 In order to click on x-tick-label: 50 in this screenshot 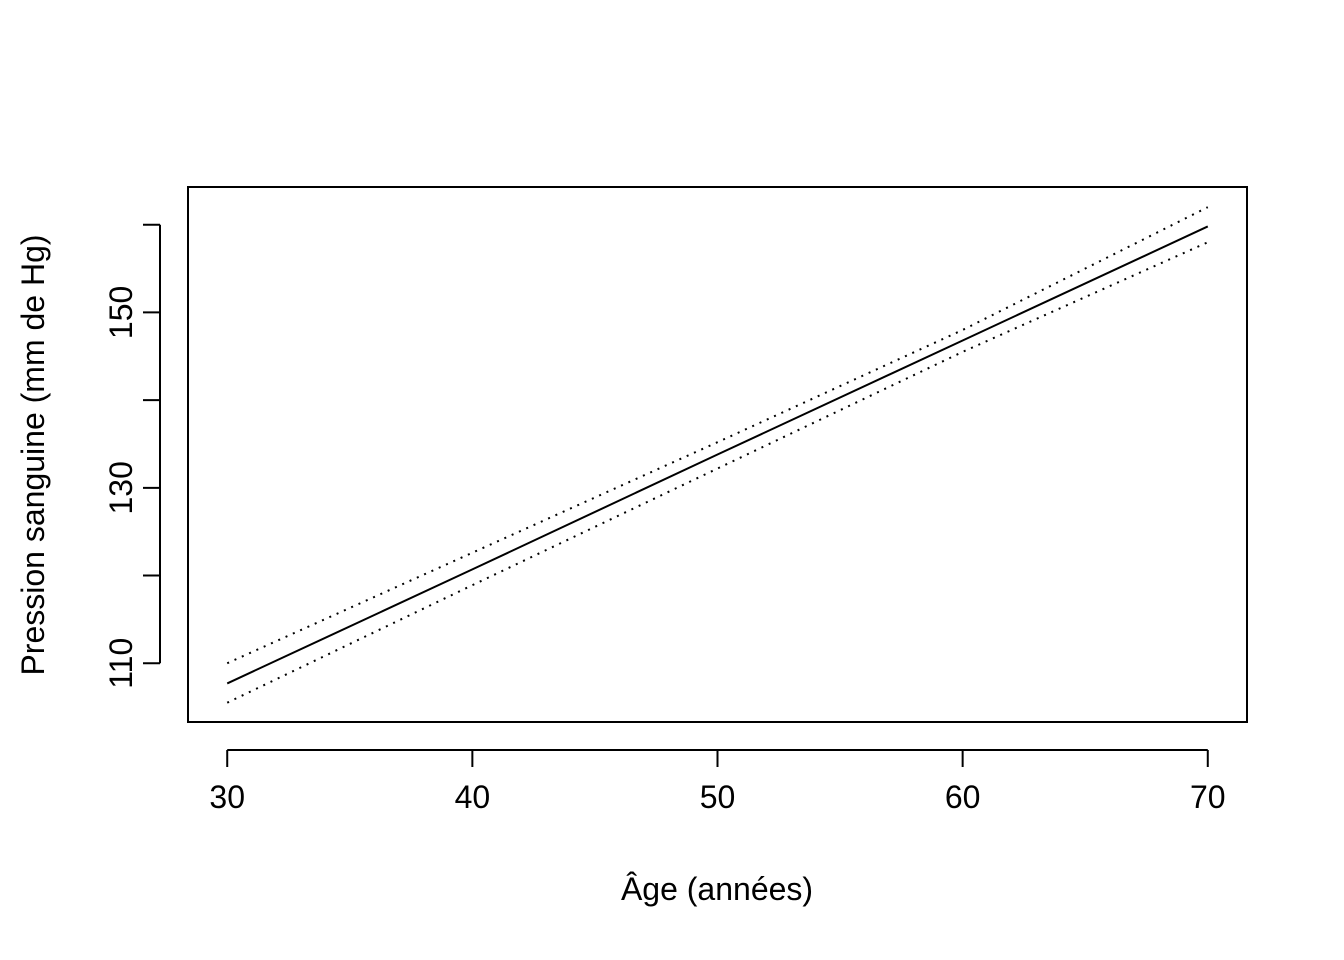, I will do `click(718, 797)`.